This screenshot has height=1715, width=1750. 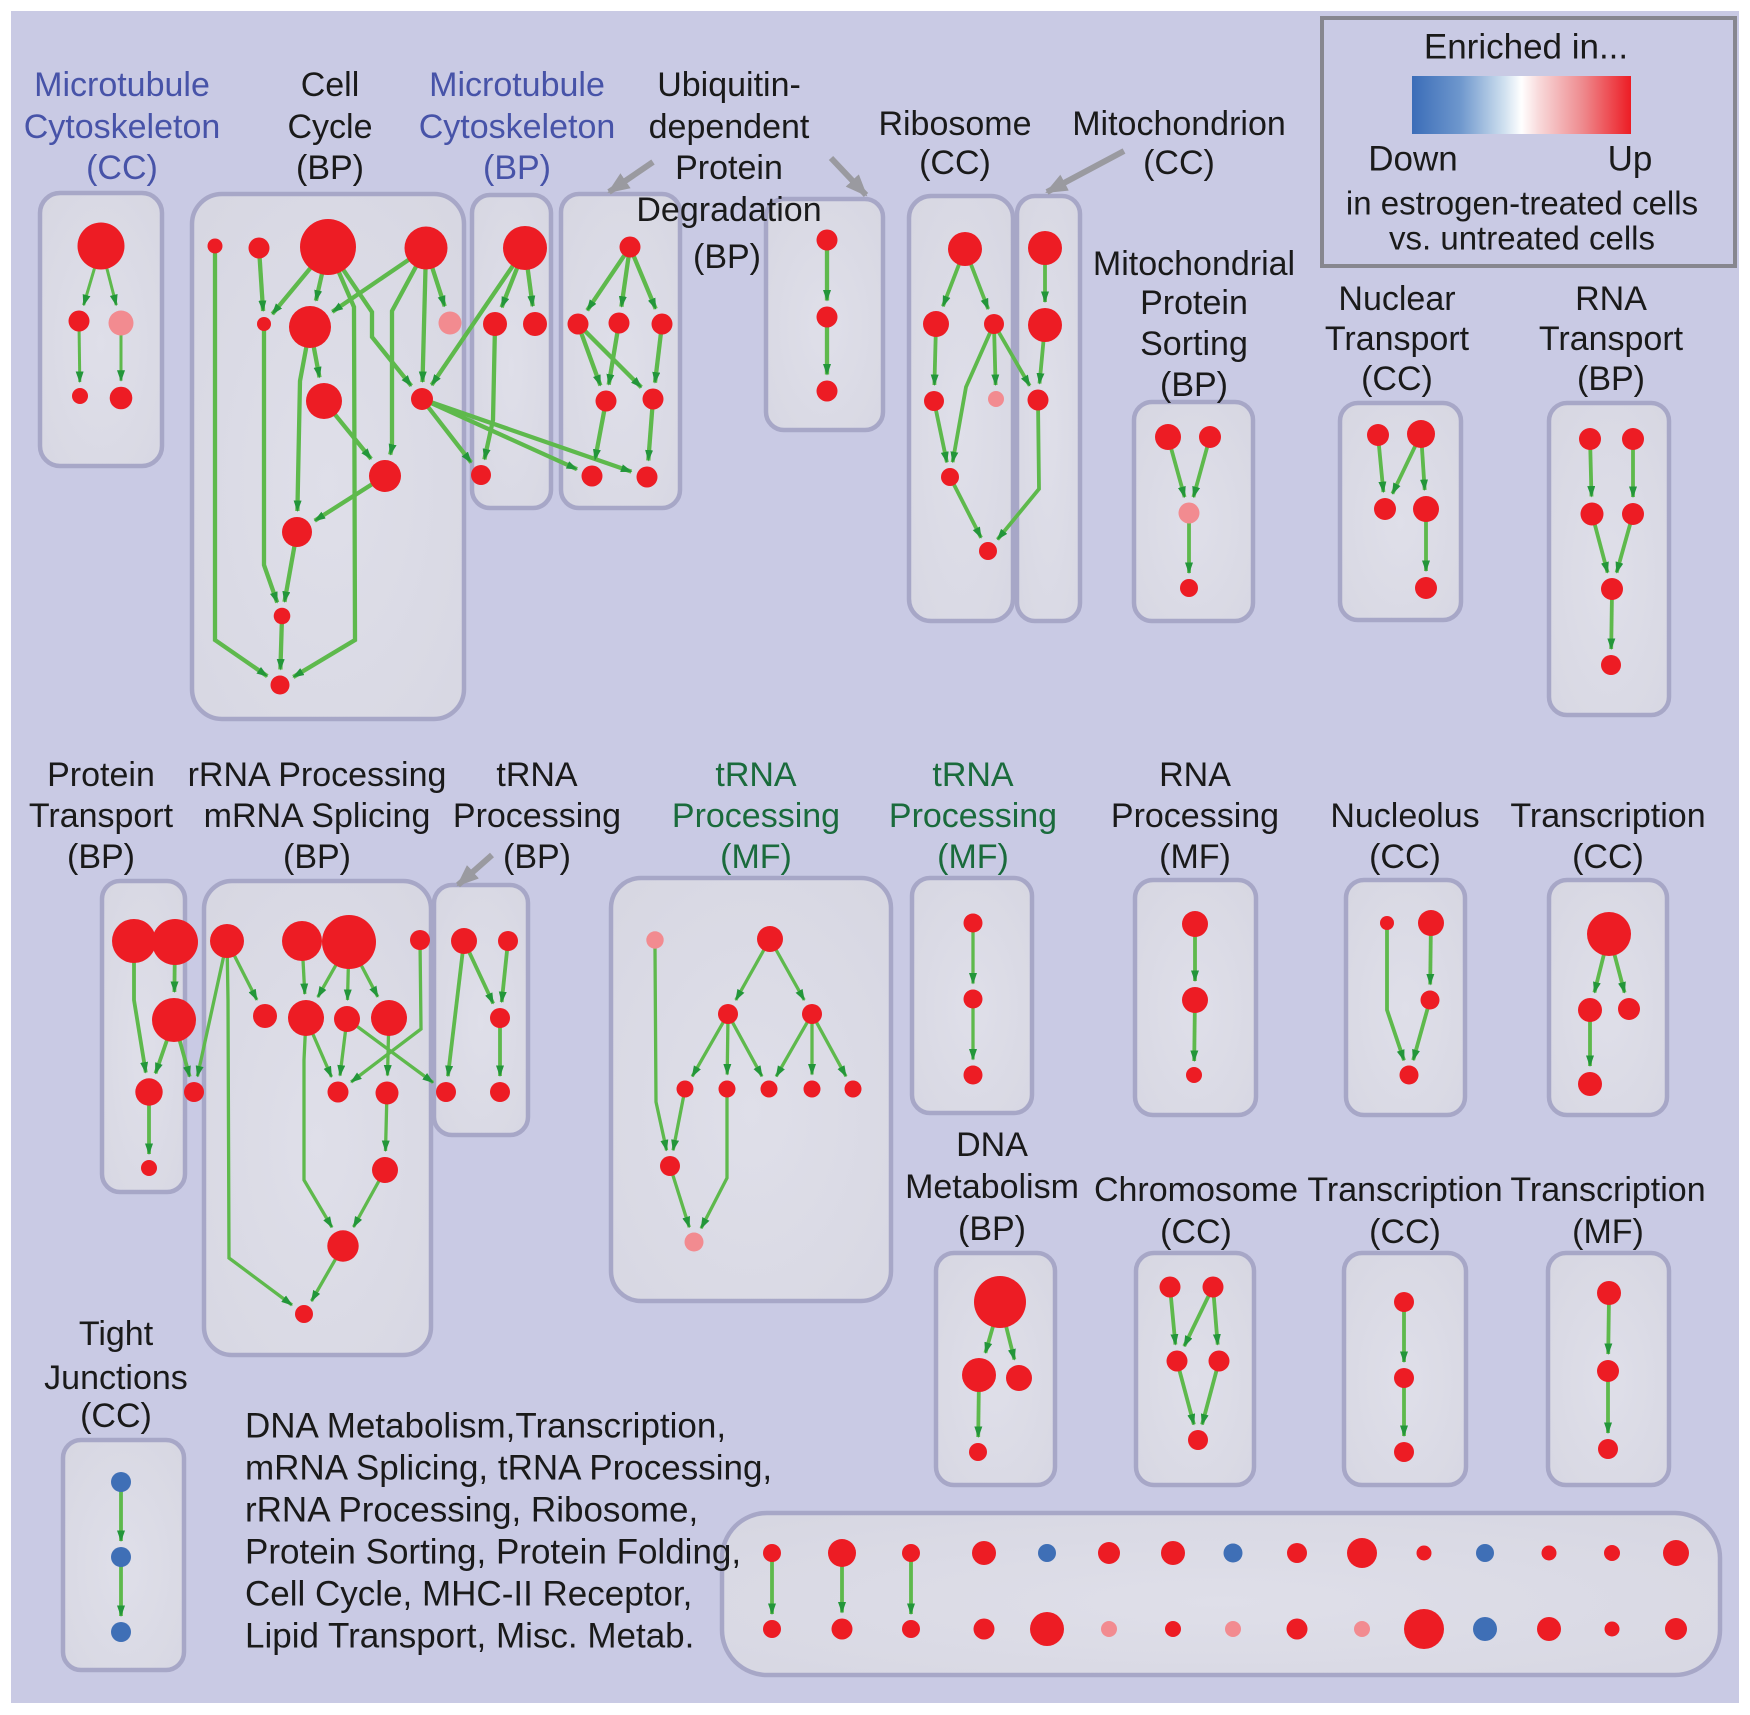 What do you see at coordinates (116, 1378) in the screenshot?
I see `svg-text: Junctions` at bounding box center [116, 1378].